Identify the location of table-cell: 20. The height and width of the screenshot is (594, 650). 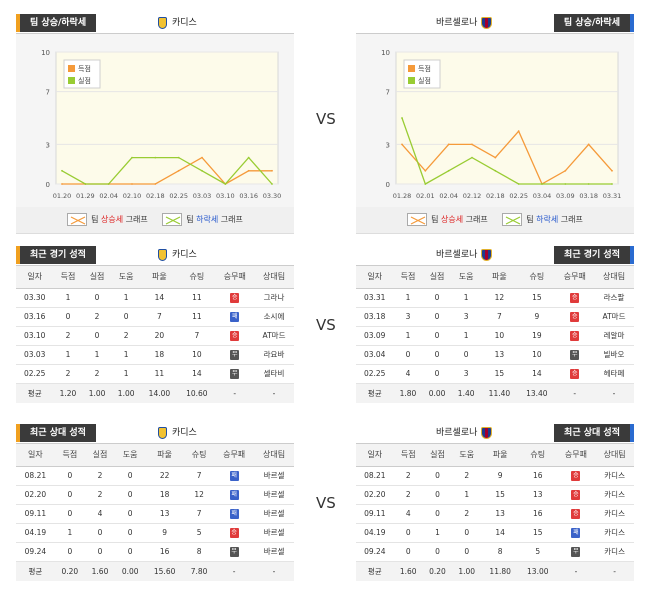
(159, 336).